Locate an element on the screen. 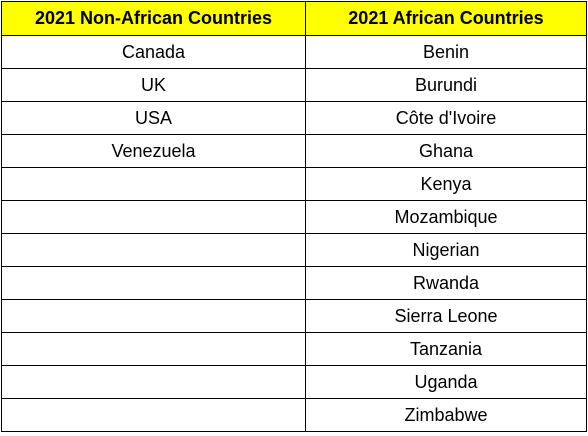  african-cell: Benin is located at coordinates (446, 52).